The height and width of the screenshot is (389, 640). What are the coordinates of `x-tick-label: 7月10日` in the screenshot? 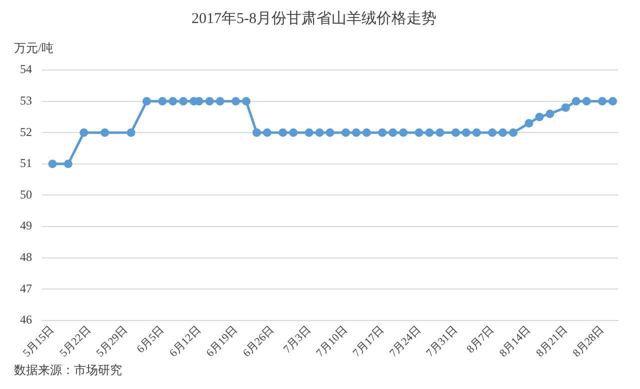 It's located at (332, 342).